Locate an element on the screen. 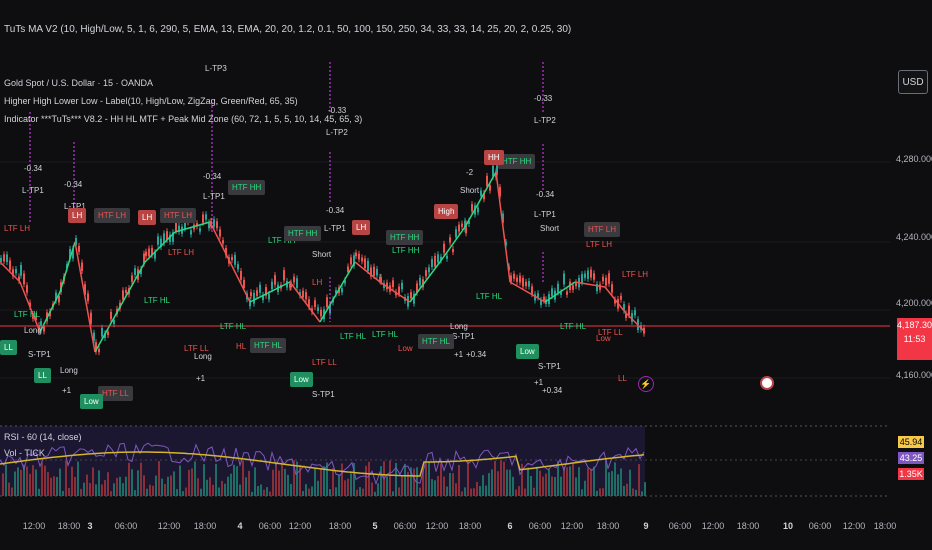 The height and width of the screenshot is (550, 932). rsi-legend: RSI - 60 (14, close) is located at coordinates (43, 437).